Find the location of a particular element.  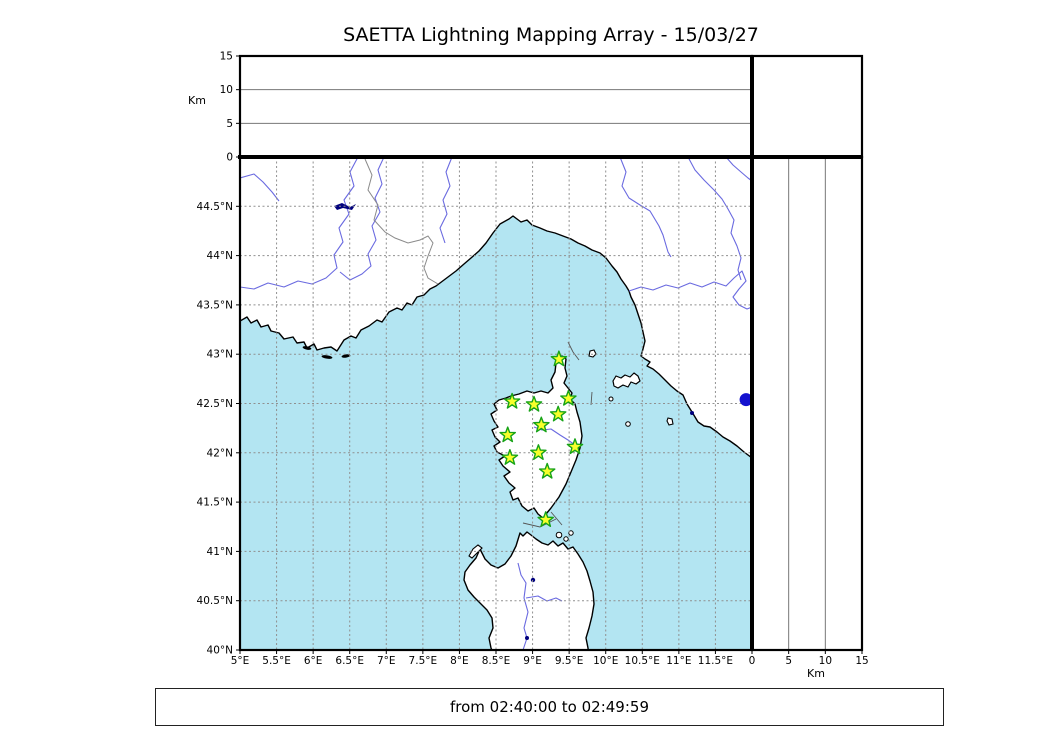

lon-tick-label: 9.5°E is located at coordinates (569, 661).